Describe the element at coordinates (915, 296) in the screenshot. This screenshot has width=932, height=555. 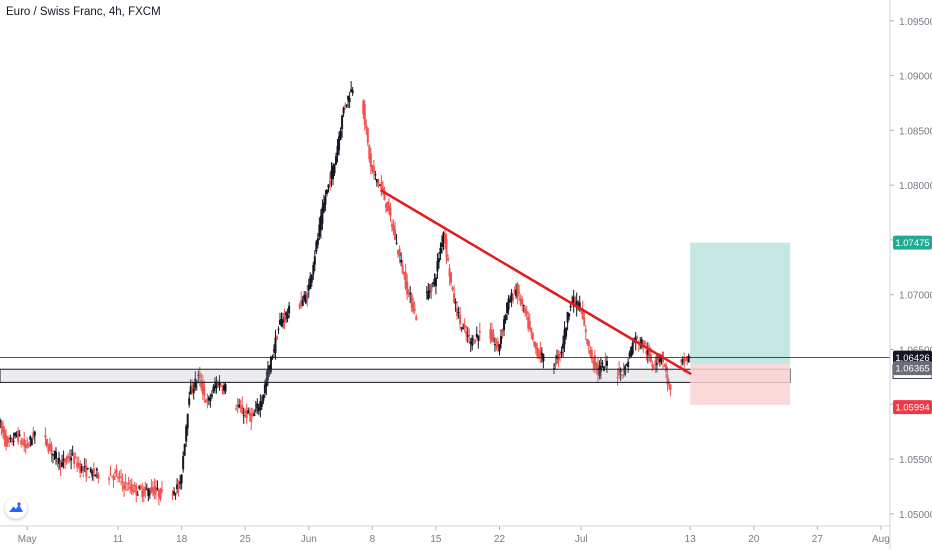
I see `price-tick-label: 1.07000` at that location.